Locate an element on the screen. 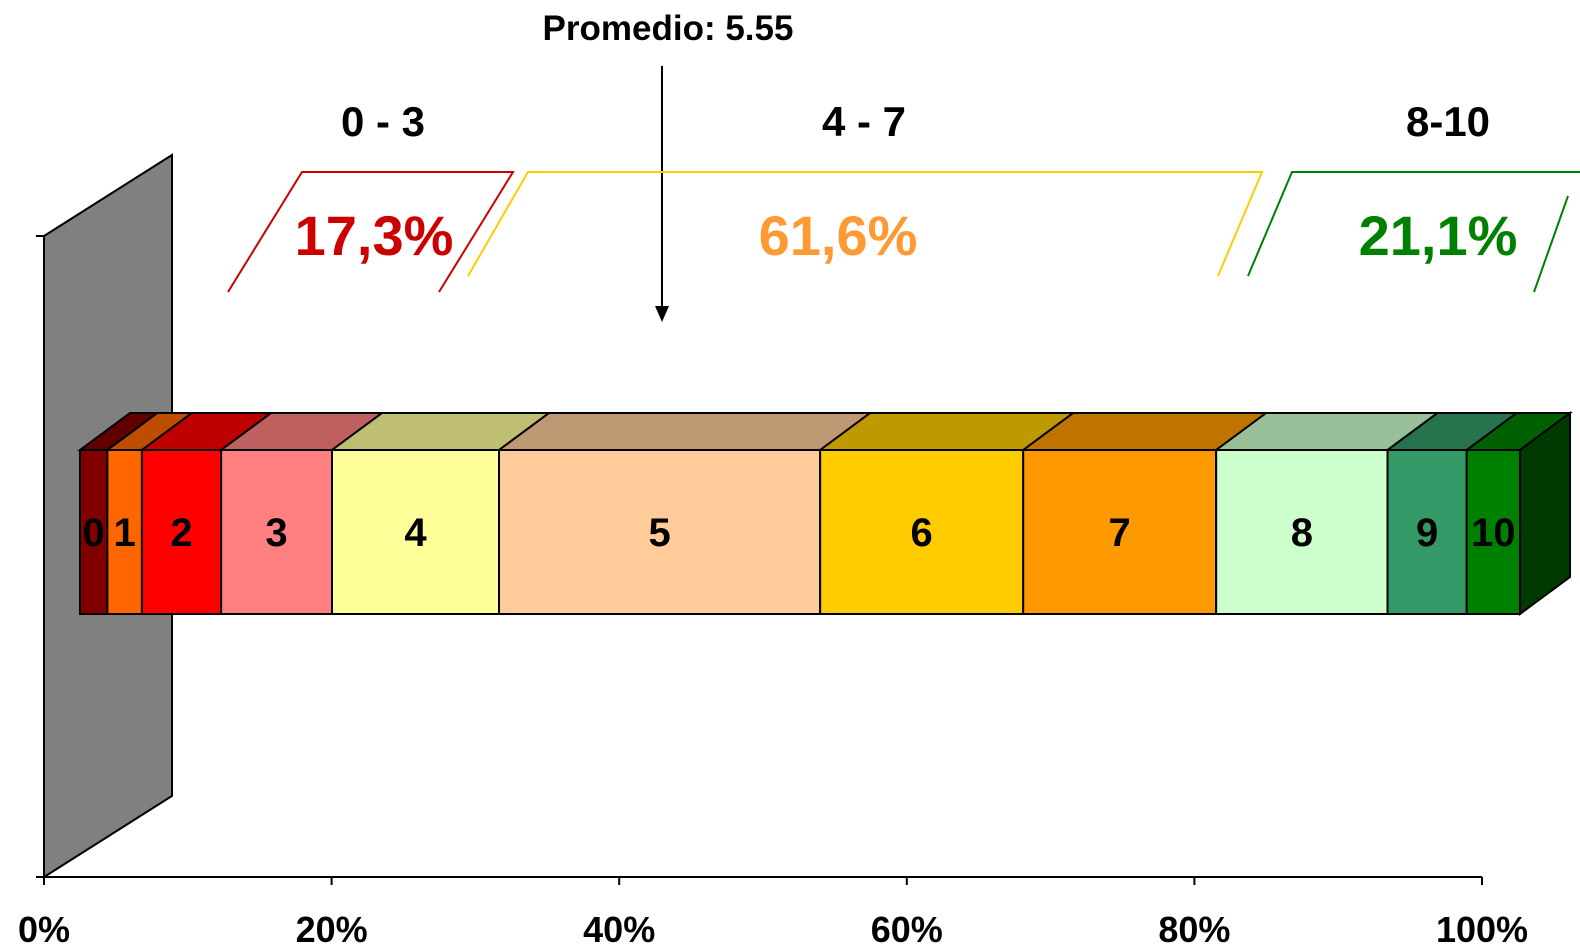 This screenshot has height=951, width=1580. bar-segment-label: 2 is located at coordinates (181, 533).